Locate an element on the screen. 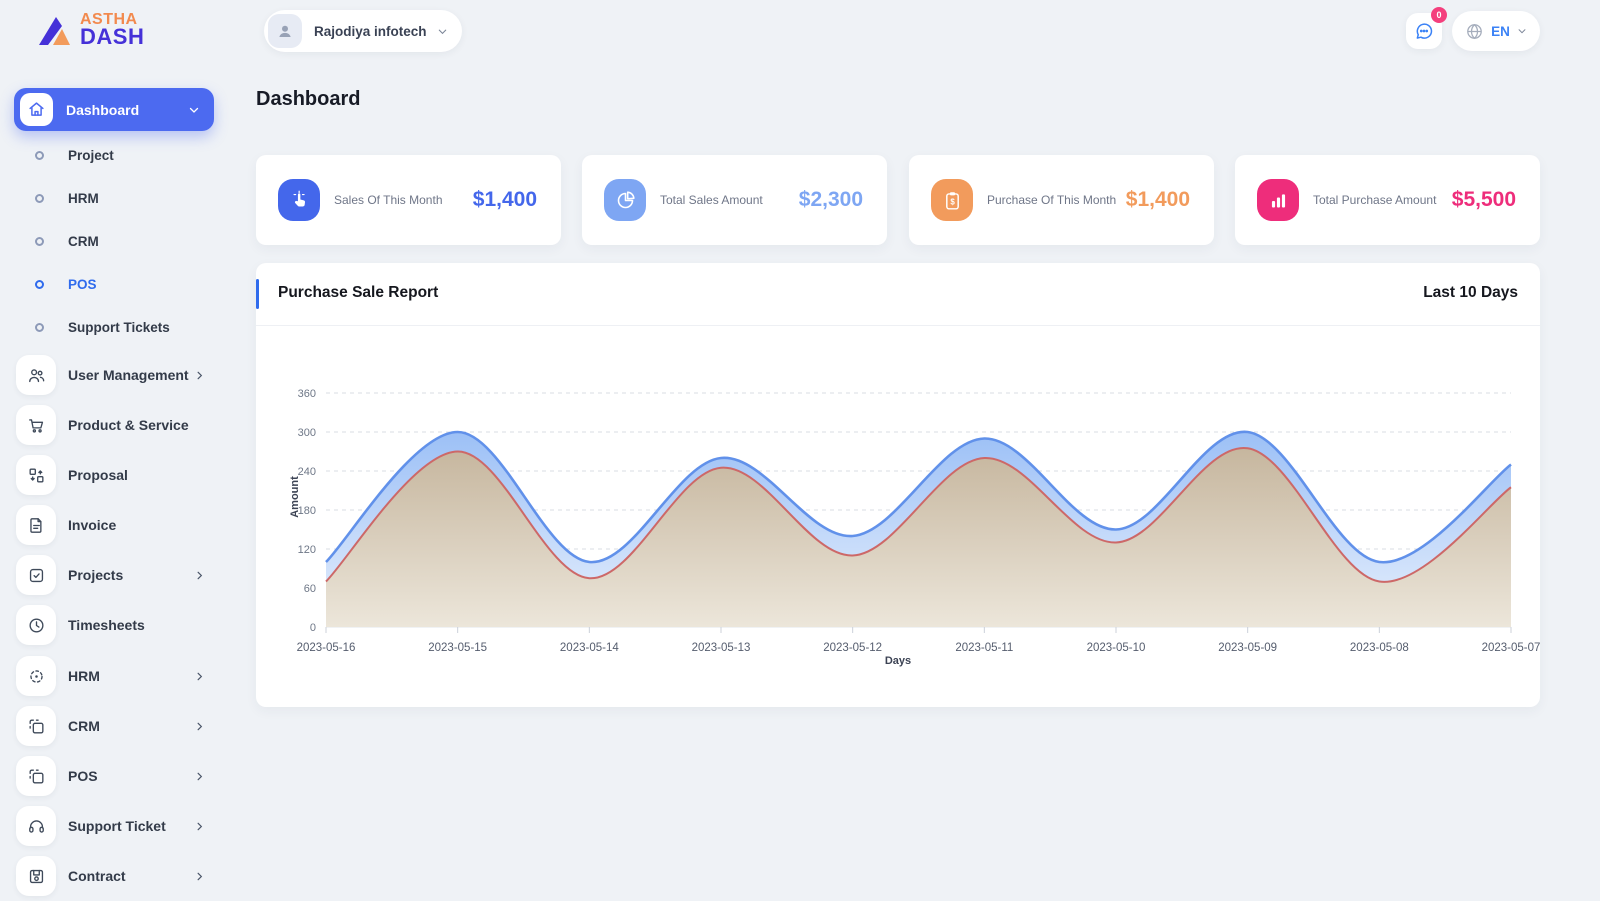  svg-text: 2023-05-13 is located at coordinates (721, 648).